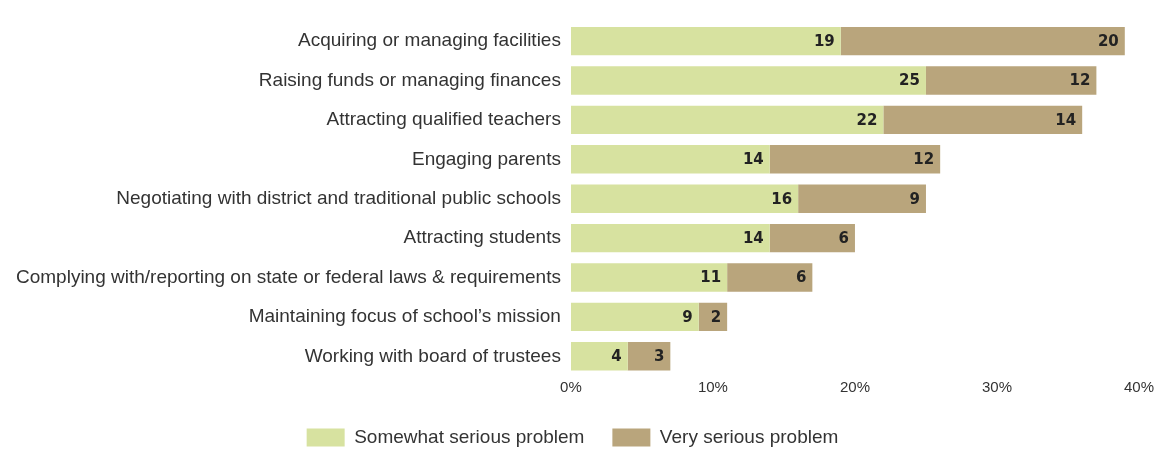 The height and width of the screenshot is (461, 1161). Describe the element at coordinates (443, 119) in the screenshot. I see `y-tick-label: Attracting qualified teachers` at that location.